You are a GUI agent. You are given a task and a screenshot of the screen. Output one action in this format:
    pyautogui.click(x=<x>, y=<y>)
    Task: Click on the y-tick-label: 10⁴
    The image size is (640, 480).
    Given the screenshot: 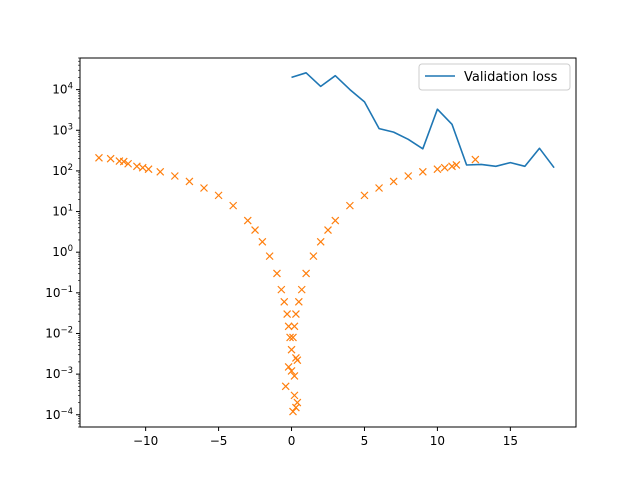 What is the action you would take?
    pyautogui.click(x=62, y=89)
    